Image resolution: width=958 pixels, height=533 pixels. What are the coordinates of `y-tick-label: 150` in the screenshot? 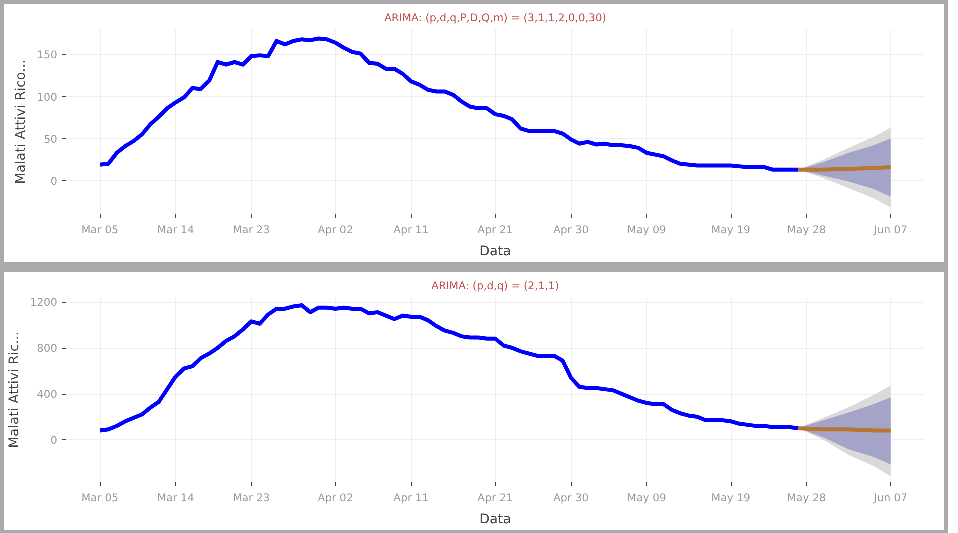 It's located at (47, 55).